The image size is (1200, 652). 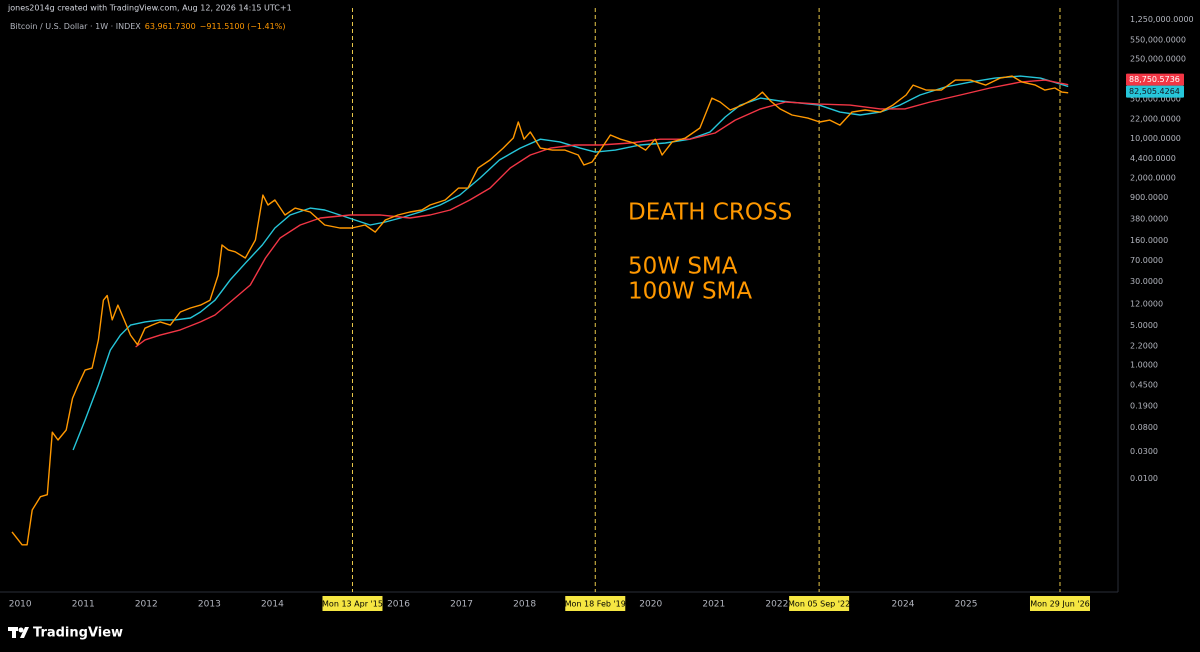 I want to click on y-tick-label: 0.0300, so click(x=1144, y=451).